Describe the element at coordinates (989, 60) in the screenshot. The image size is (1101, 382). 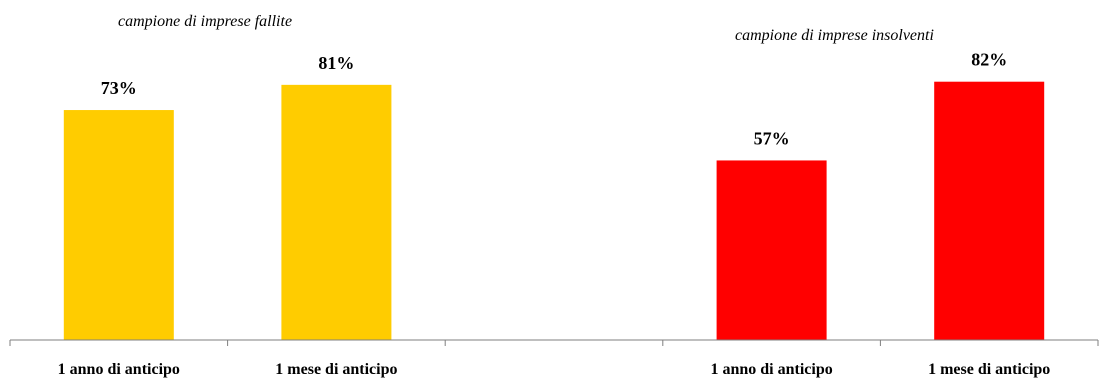
I see `data-label: 82%` at that location.